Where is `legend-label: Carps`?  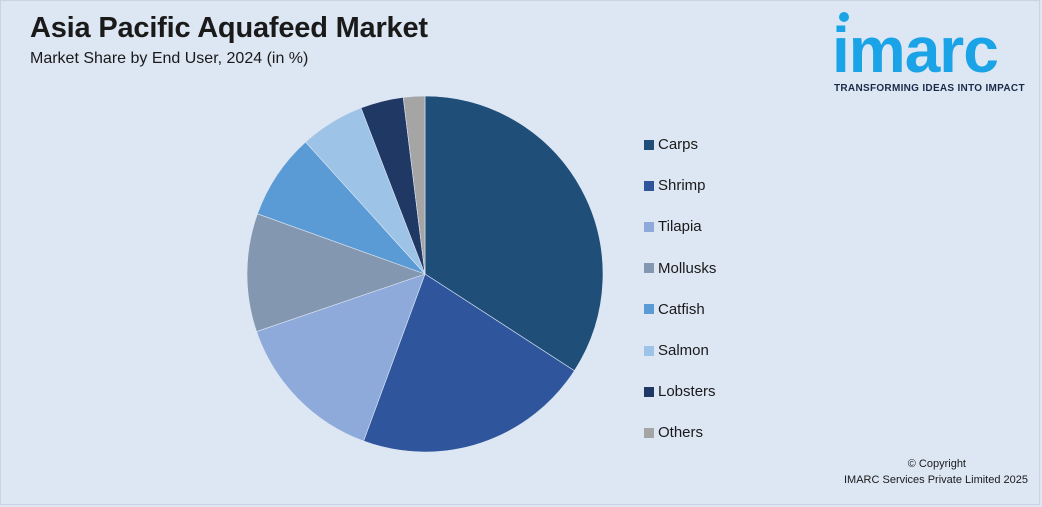
legend-label: Carps is located at coordinates (678, 145).